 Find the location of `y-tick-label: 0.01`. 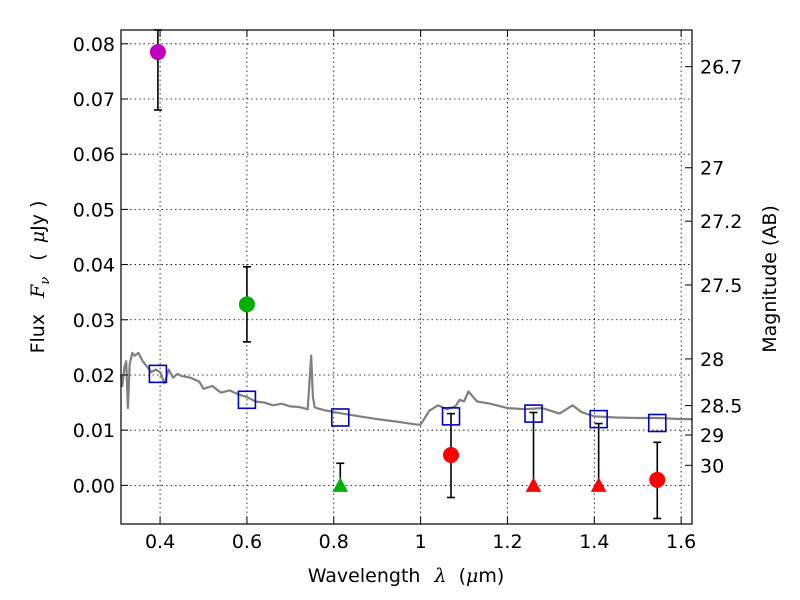

y-tick-label: 0.01 is located at coordinates (94, 431).